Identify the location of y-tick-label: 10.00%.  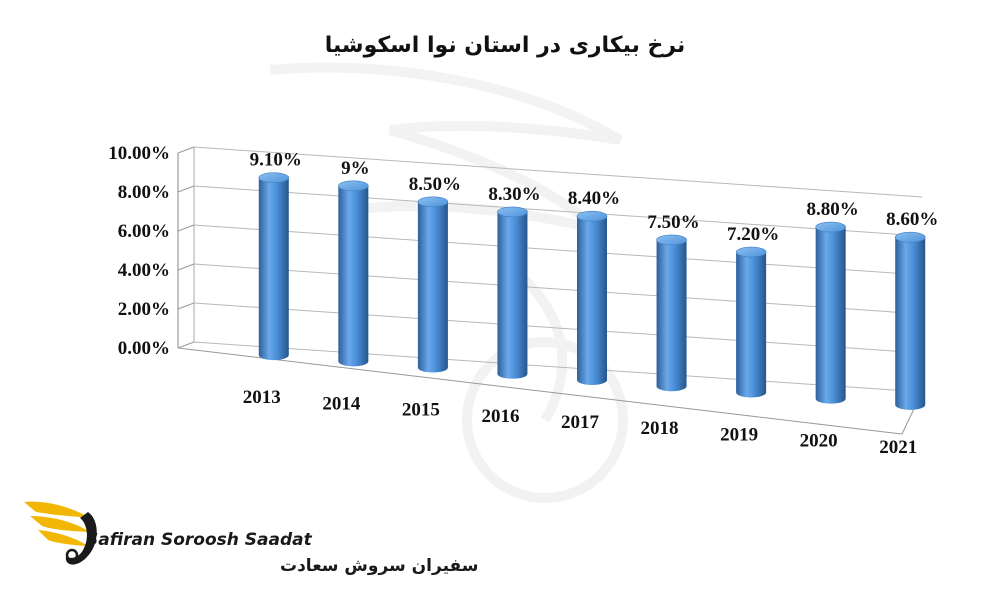
(139, 153).